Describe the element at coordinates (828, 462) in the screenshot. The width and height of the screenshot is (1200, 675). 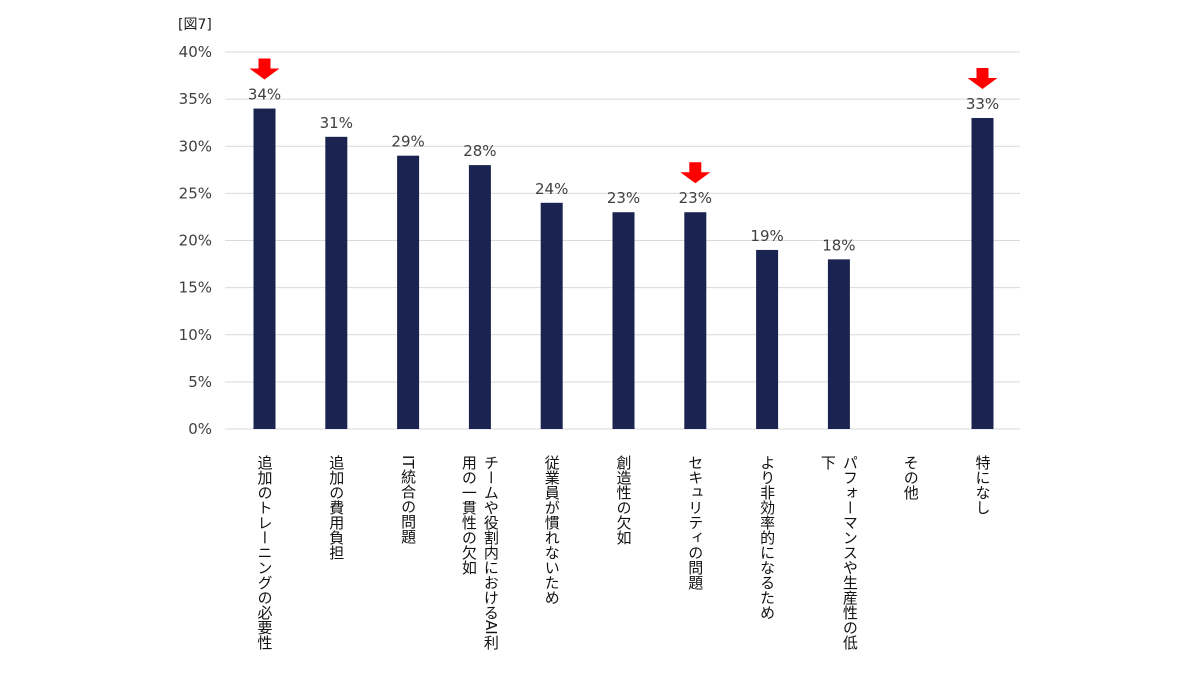
I see `category-label: 下` at that location.